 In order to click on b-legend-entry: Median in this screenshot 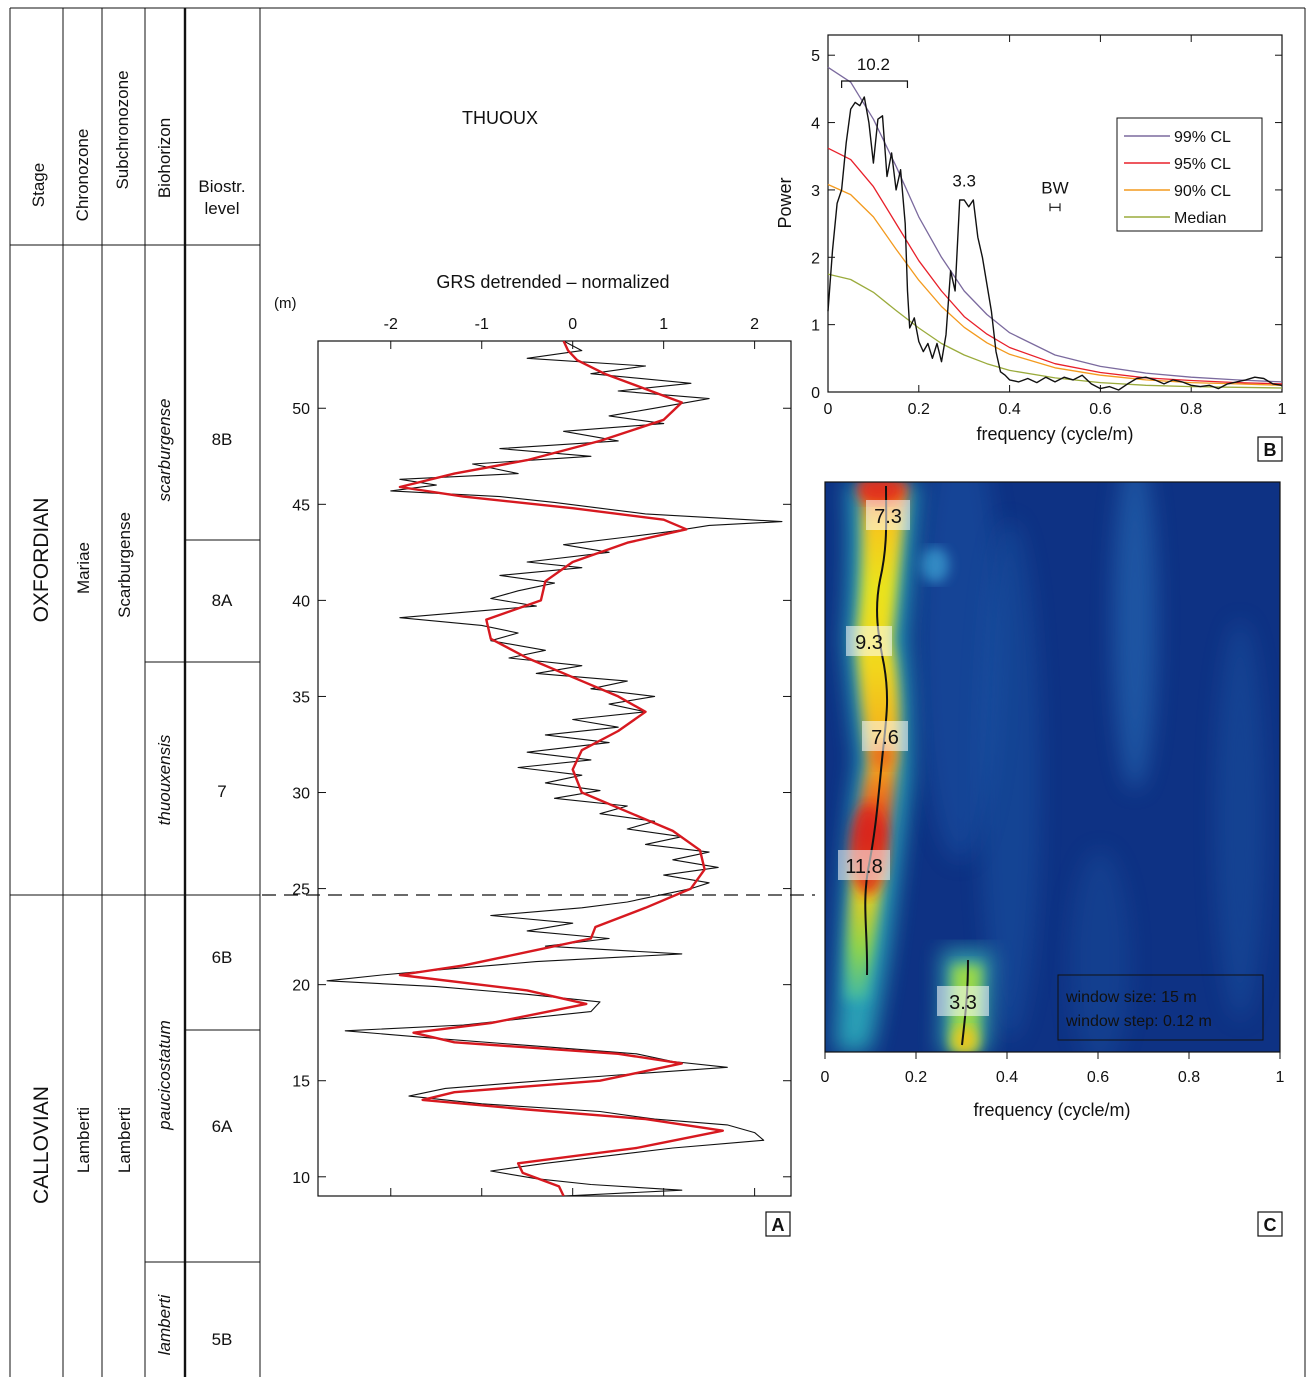, I will do `click(1200, 218)`.